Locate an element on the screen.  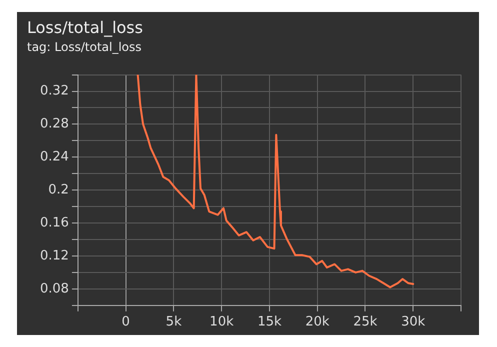
y-tick-label: 0.12 is located at coordinates (54, 256).